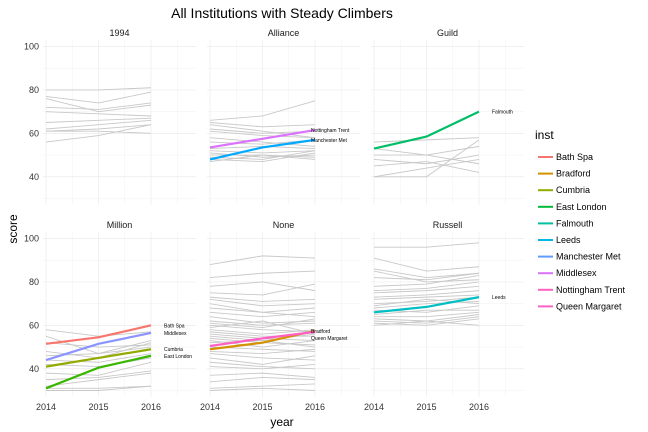 The height and width of the screenshot is (432, 648). I want to click on strip-label: Alliance, so click(284, 33).